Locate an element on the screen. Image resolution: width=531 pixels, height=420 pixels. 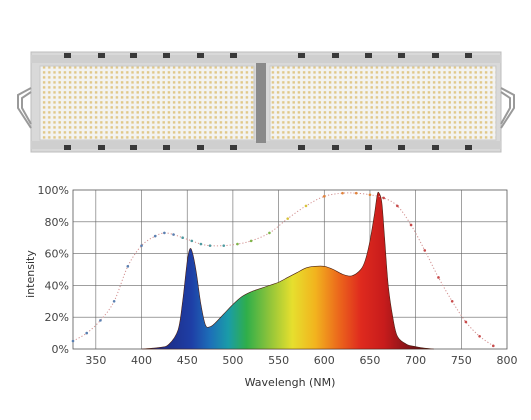
led-panel-right is located at coordinates (383, 103).